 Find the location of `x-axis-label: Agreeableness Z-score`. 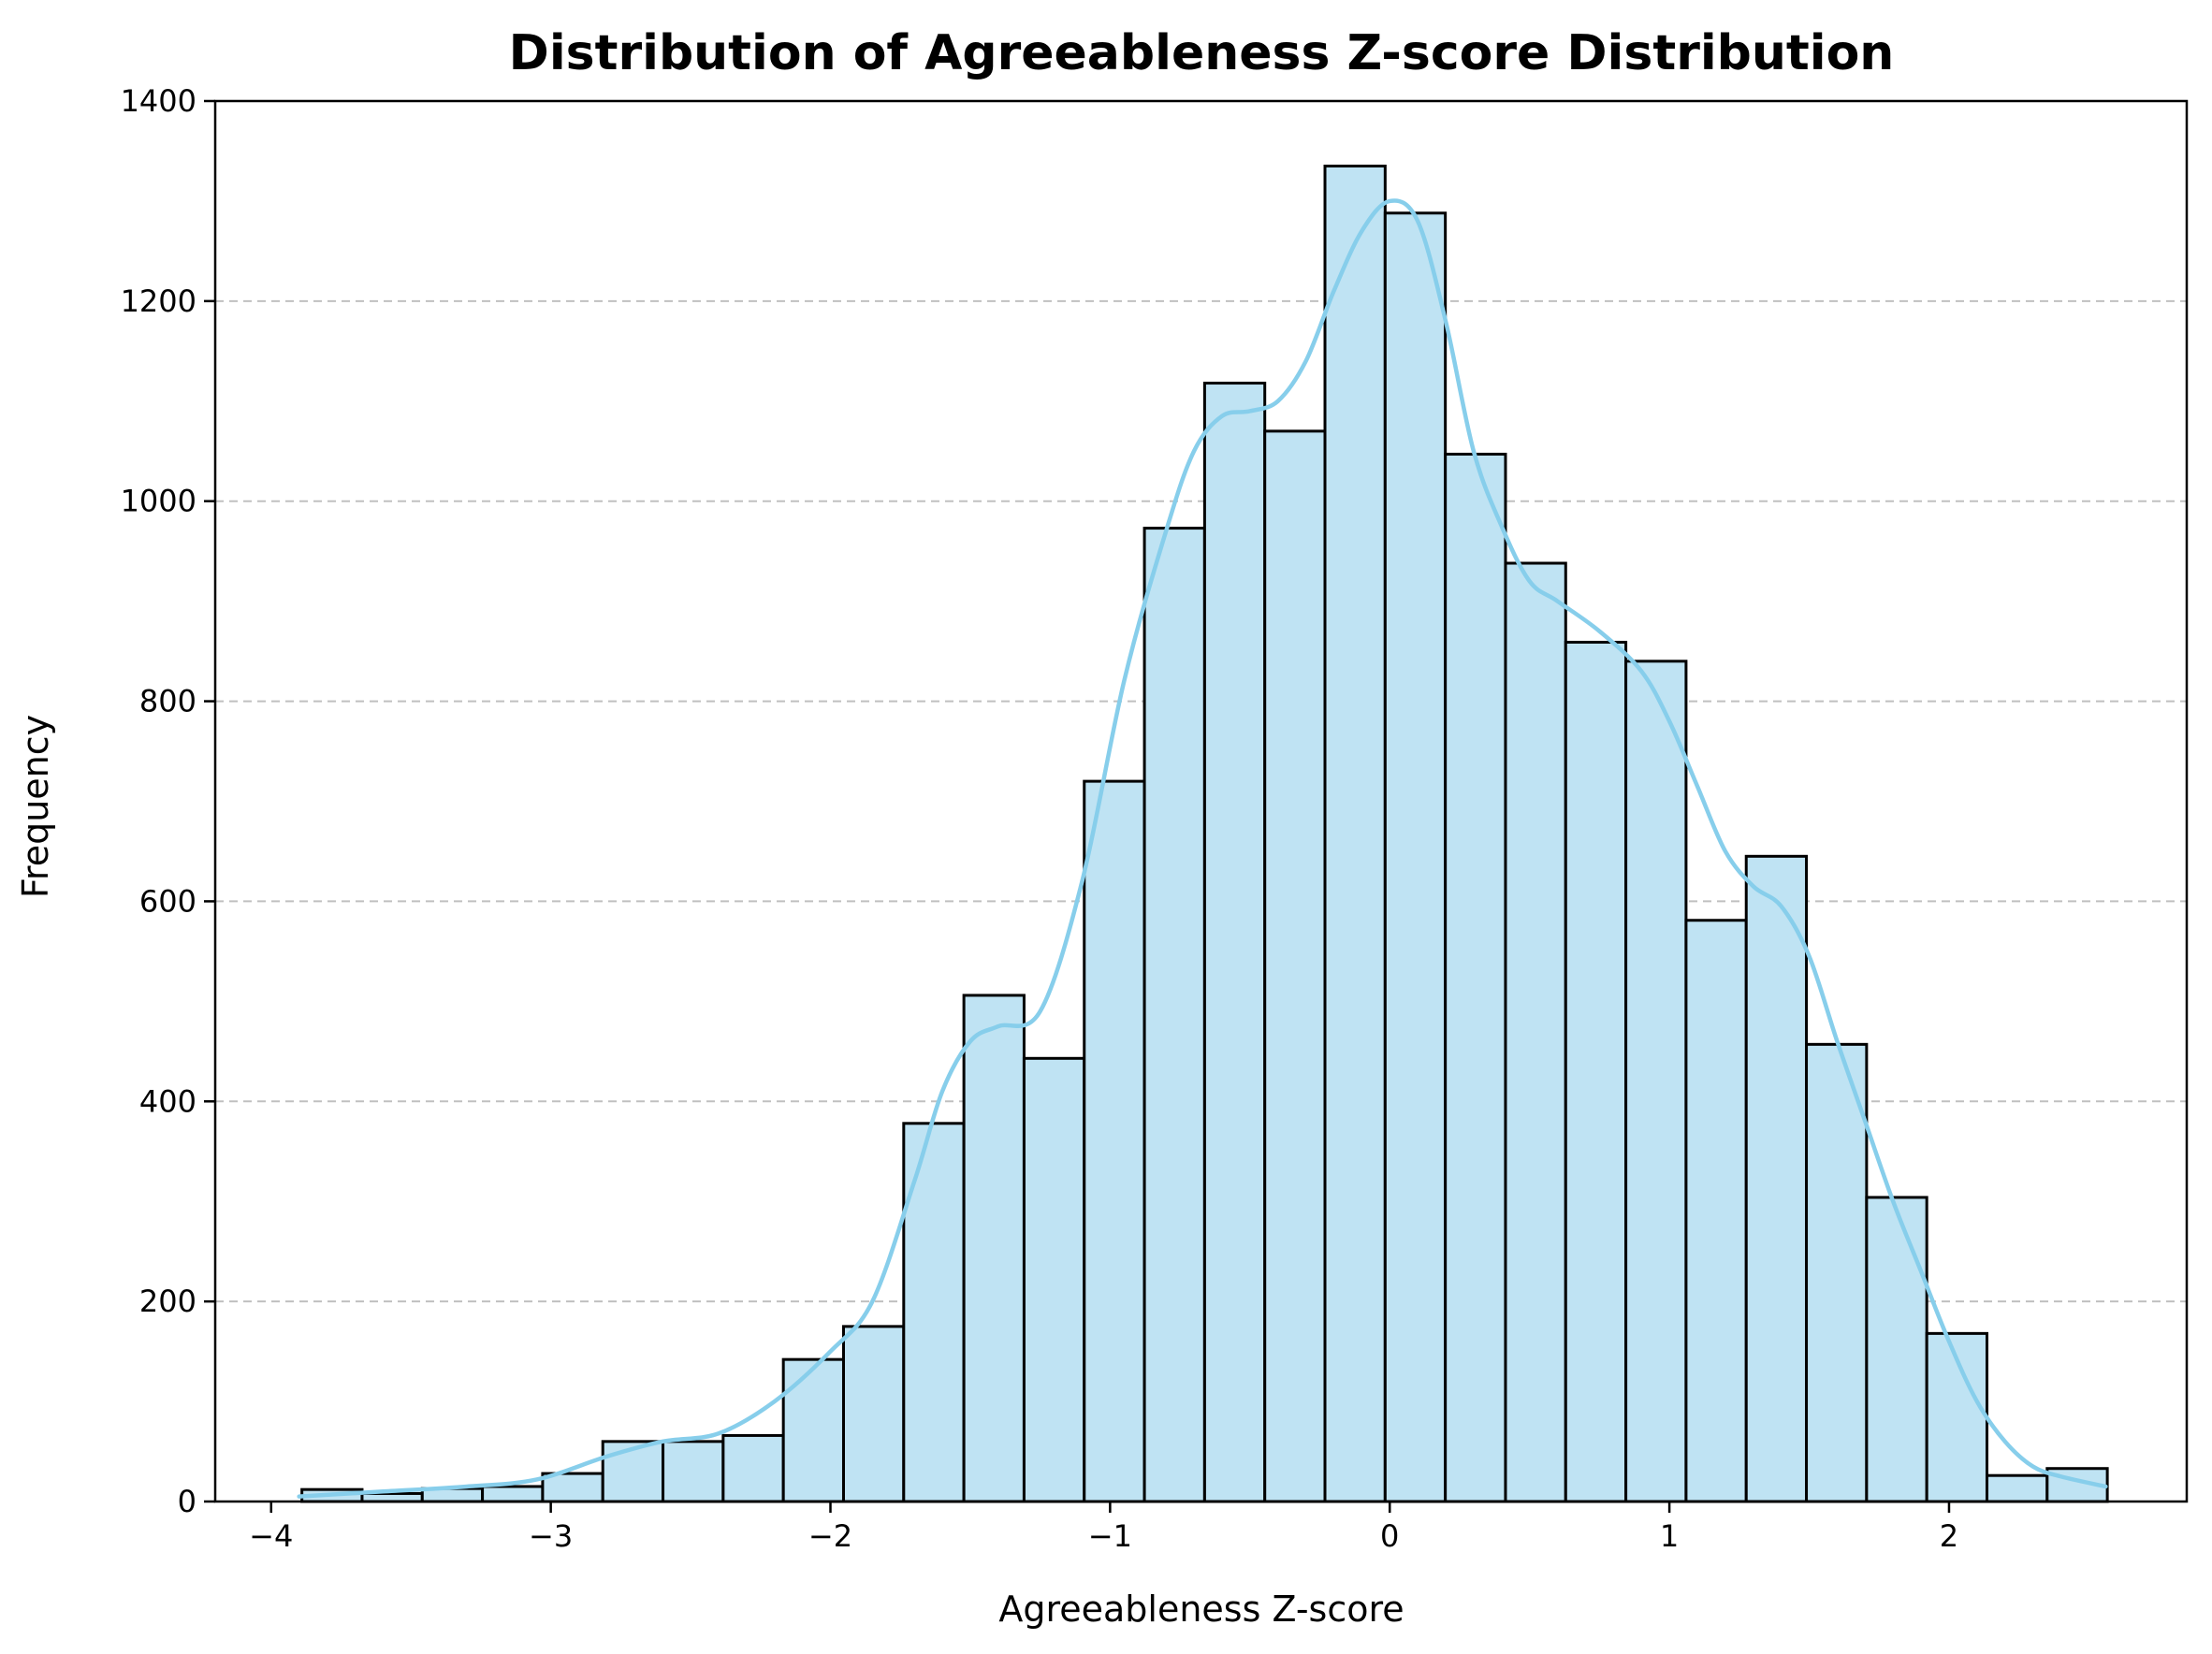

x-axis-label: Agreeableness Z-score is located at coordinates (1201, 1609).